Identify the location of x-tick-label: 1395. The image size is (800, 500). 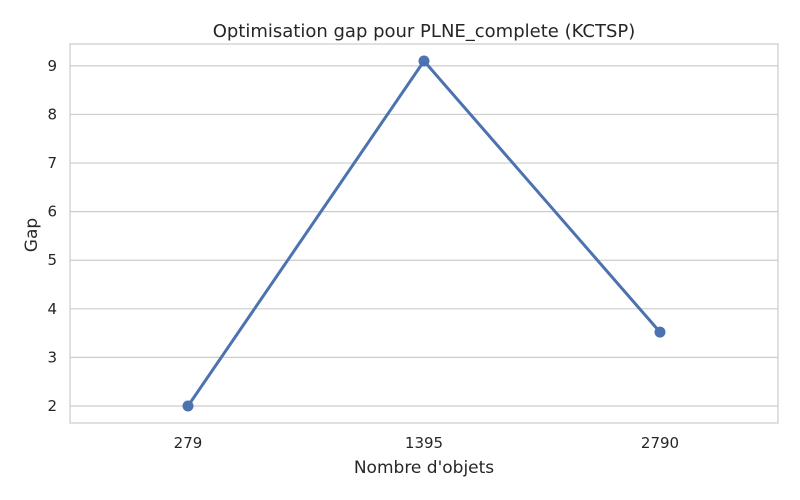
(424, 443).